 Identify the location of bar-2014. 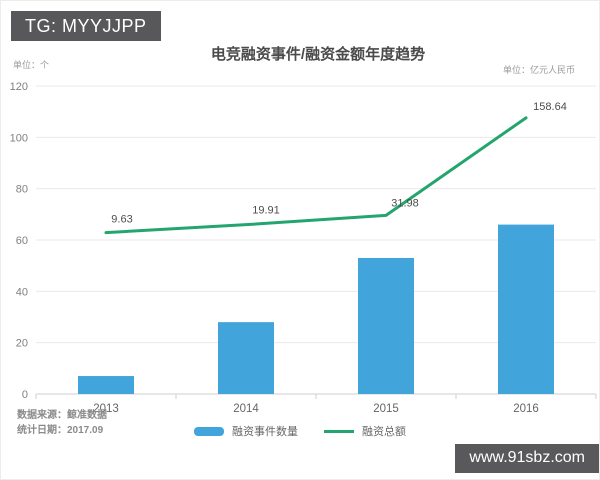
(246, 358).